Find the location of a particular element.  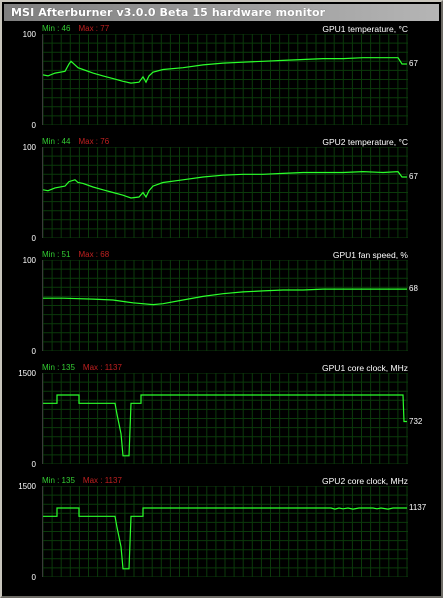

max-value: Max : 76 is located at coordinates (94, 141).